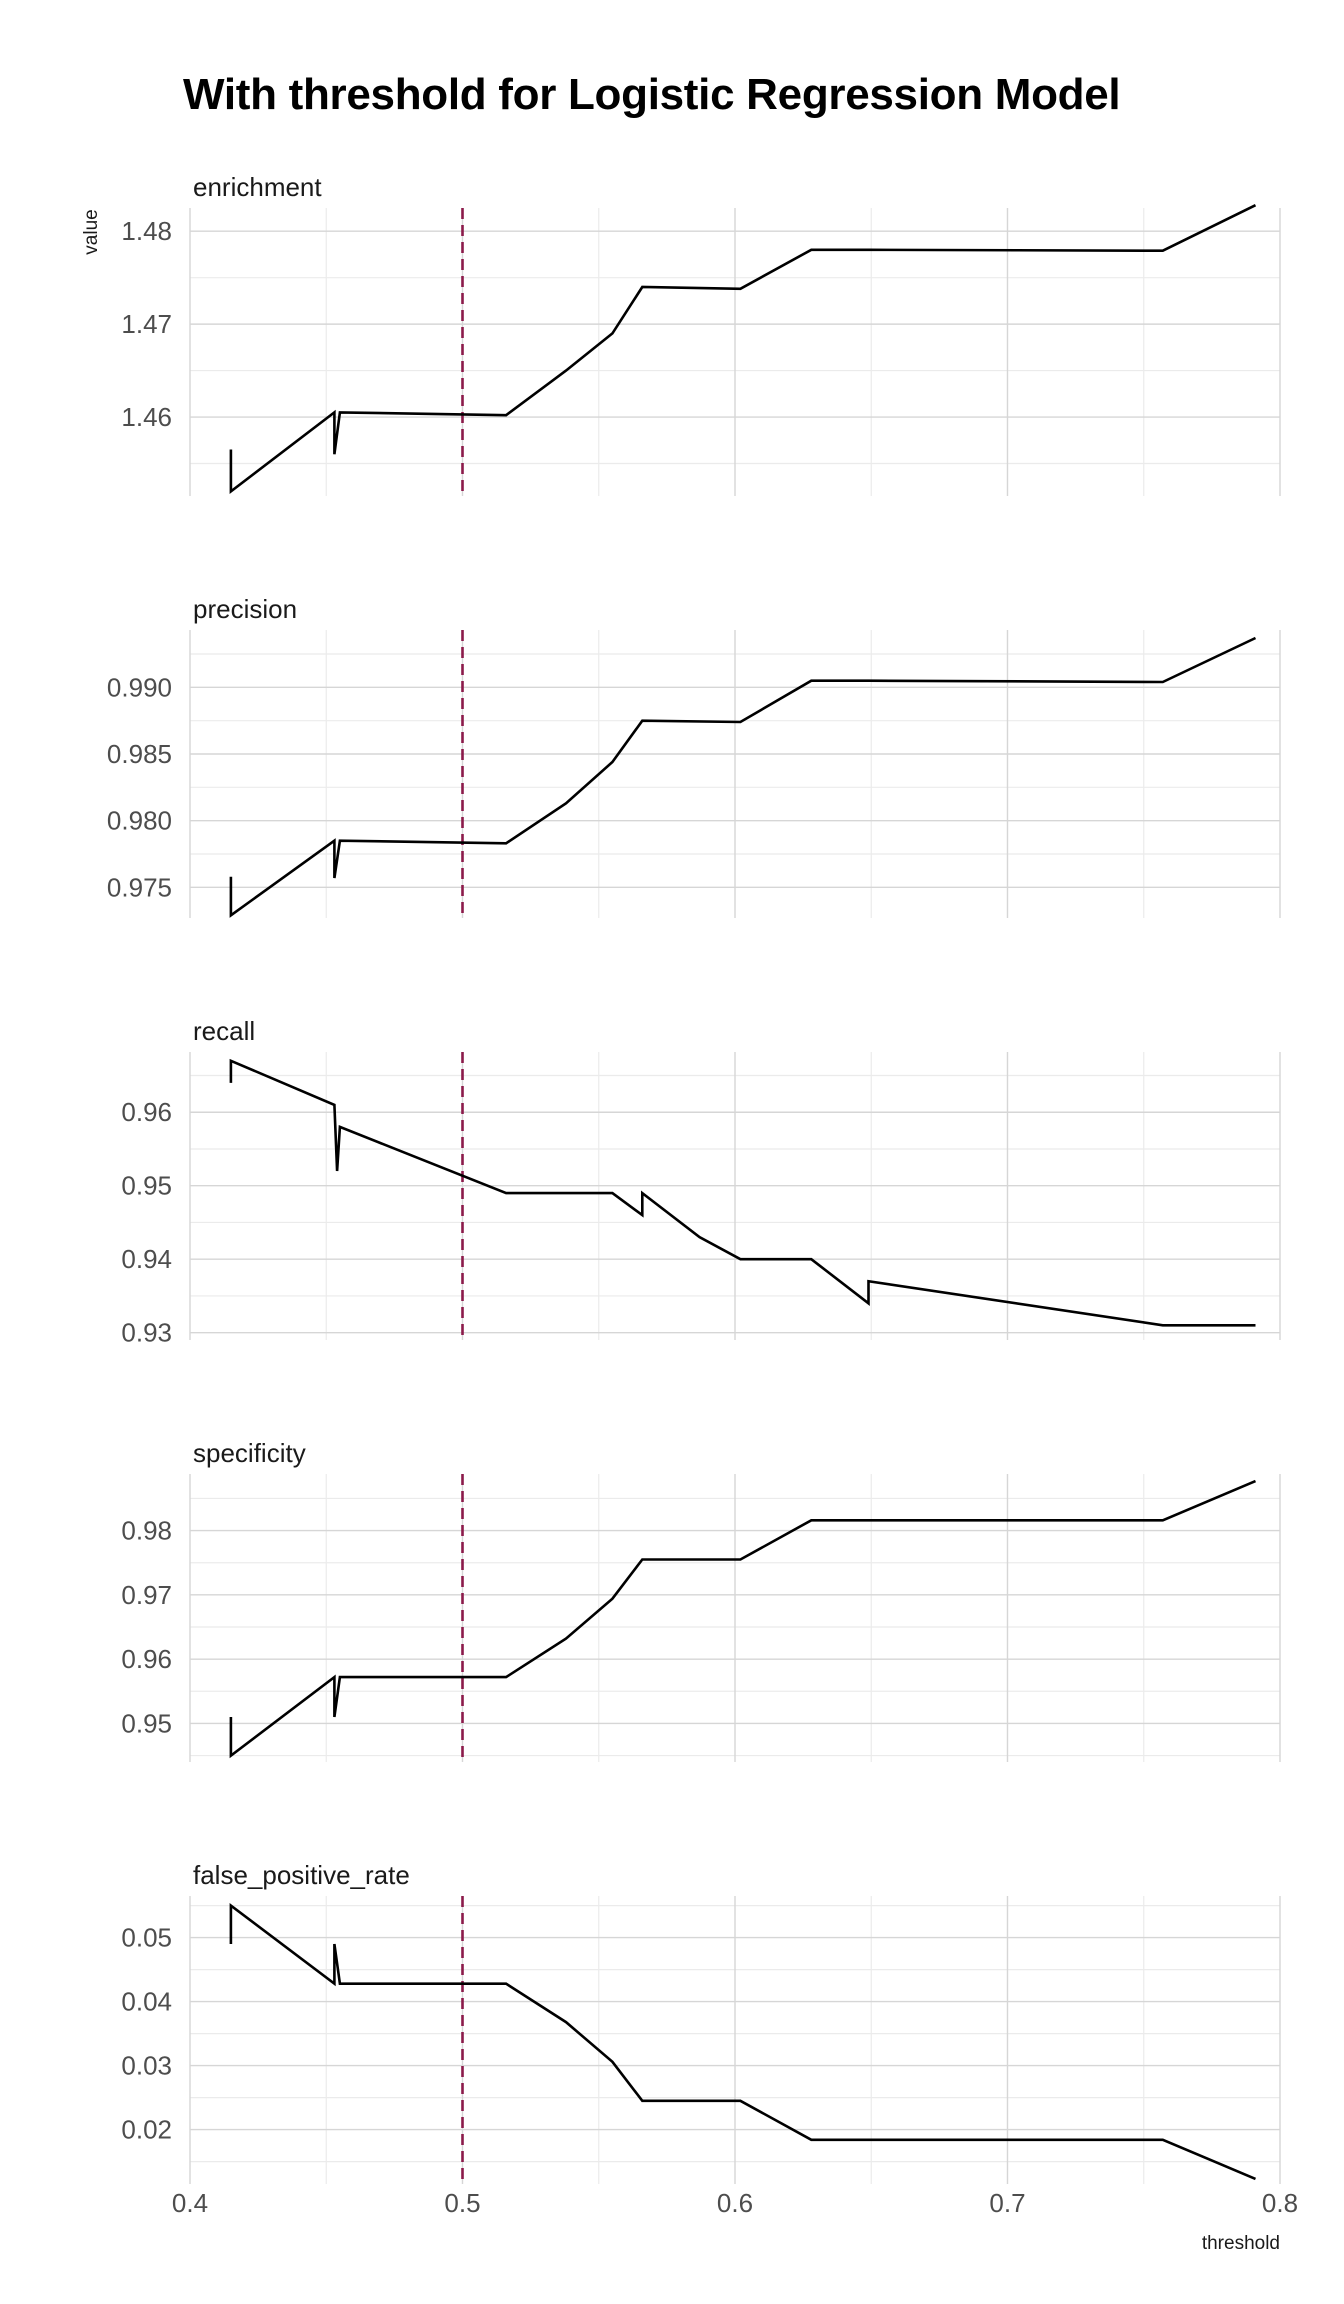 The height and width of the screenshot is (2304, 1344). I want to click on series-line-specificity, so click(743, 1619).